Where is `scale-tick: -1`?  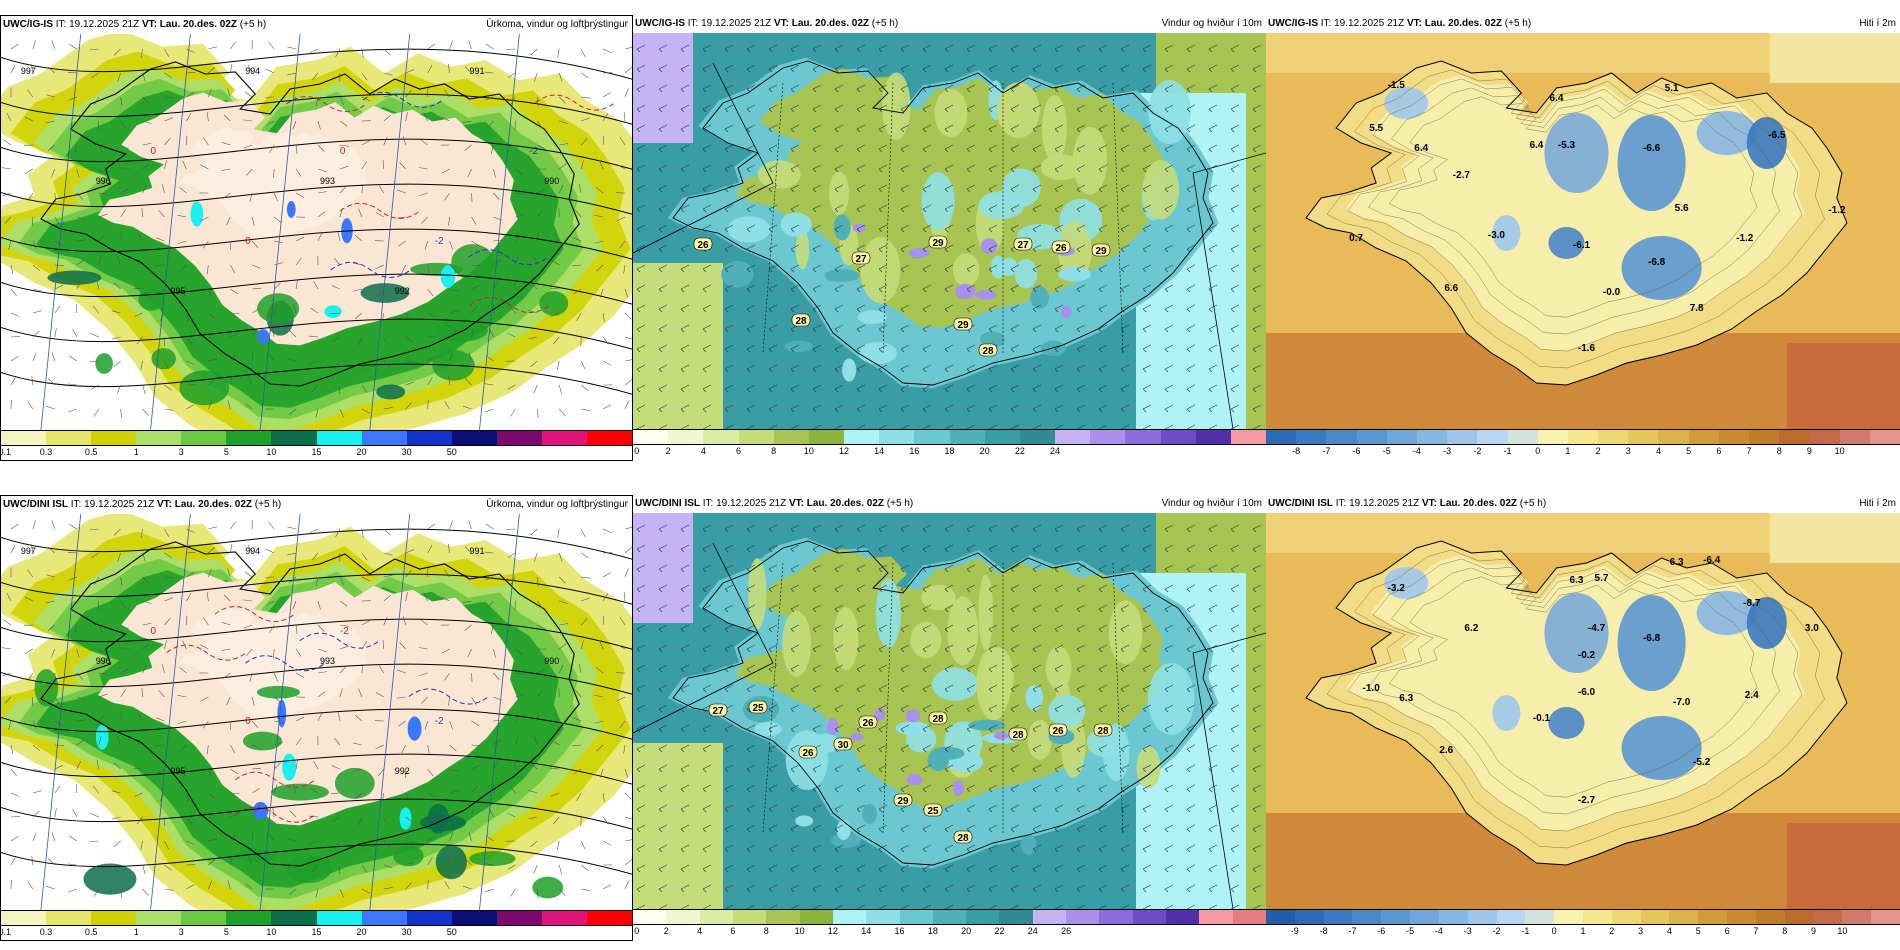 scale-tick: -1 is located at coordinates (1507, 451).